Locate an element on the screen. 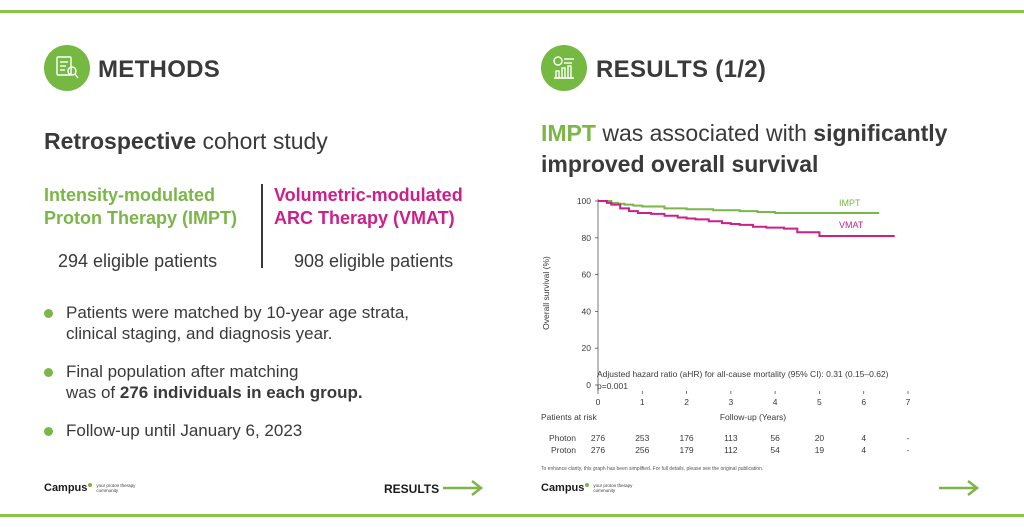 The image size is (1024, 527). risk-cell: 20 is located at coordinates (820, 438).